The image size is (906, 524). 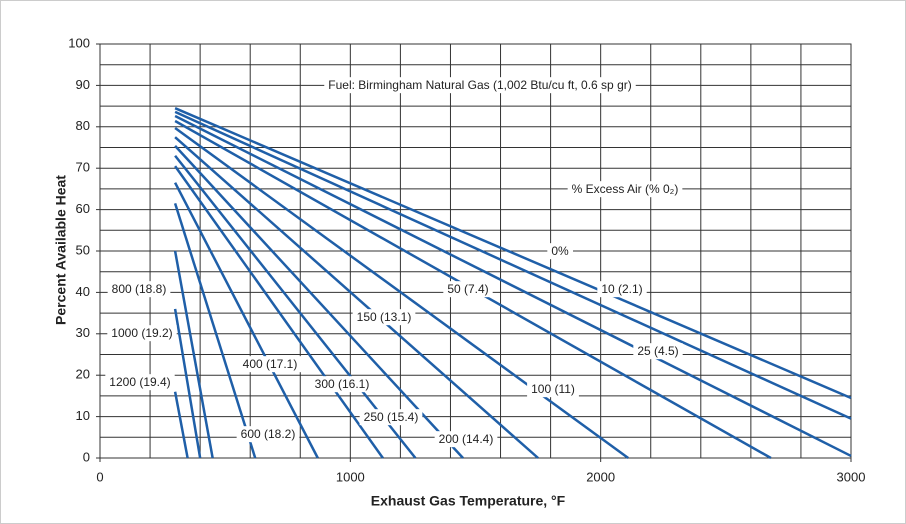 I want to click on line-label: 1200 (19.4), so click(x=139, y=382).